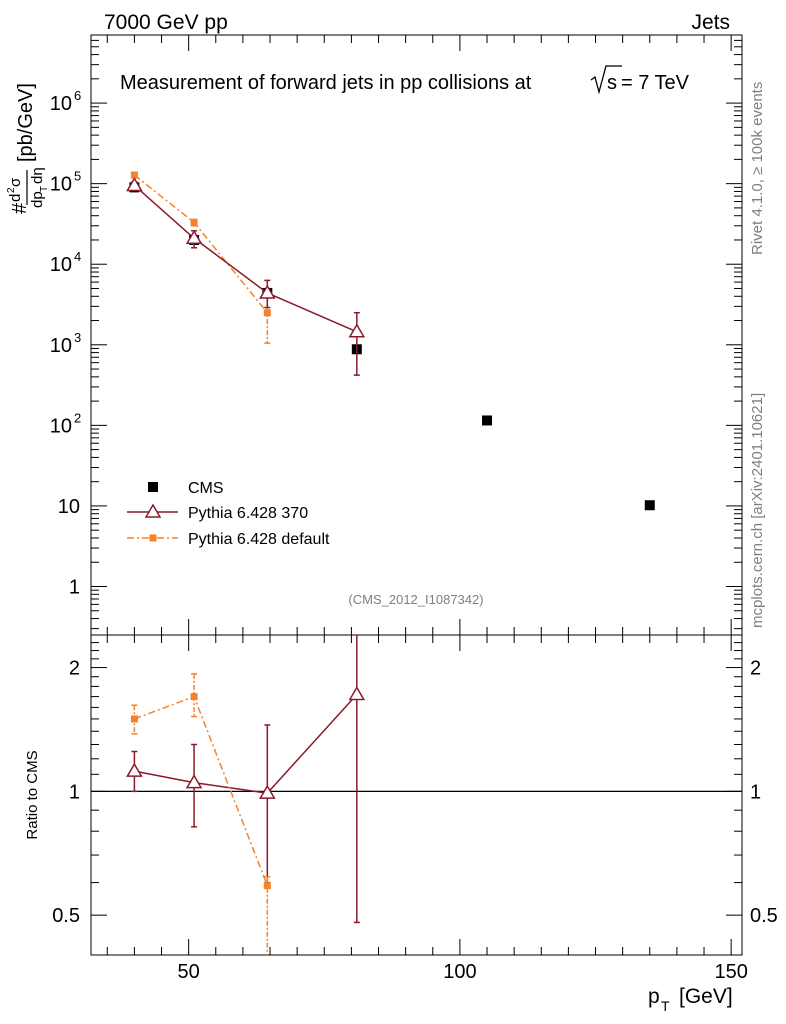 The height and width of the screenshot is (1024, 786). What do you see at coordinates (77, 337) in the screenshot?
I see `y-tick-label-exponent: 3` at bounding box center [77, 337].